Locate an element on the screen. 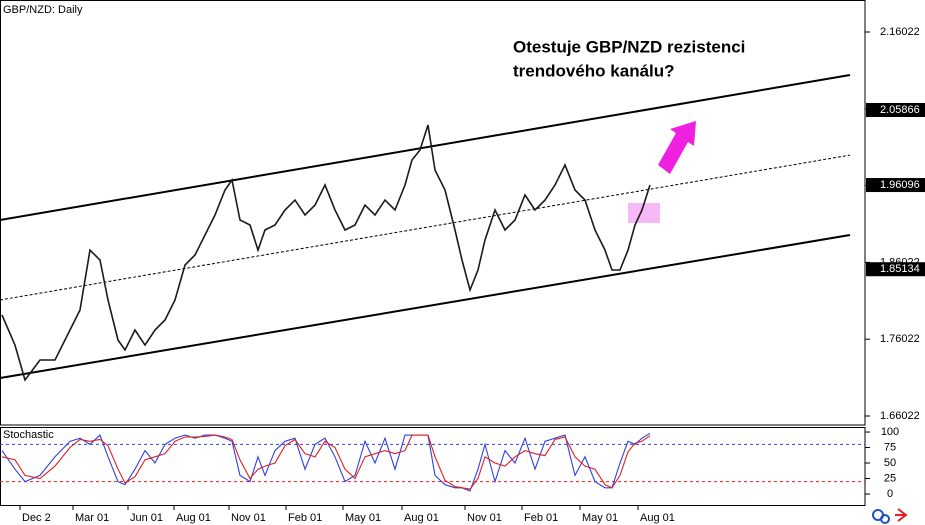 The image size is (925, 525). price-label: 2.05866 is located at coordinates (900, 110).